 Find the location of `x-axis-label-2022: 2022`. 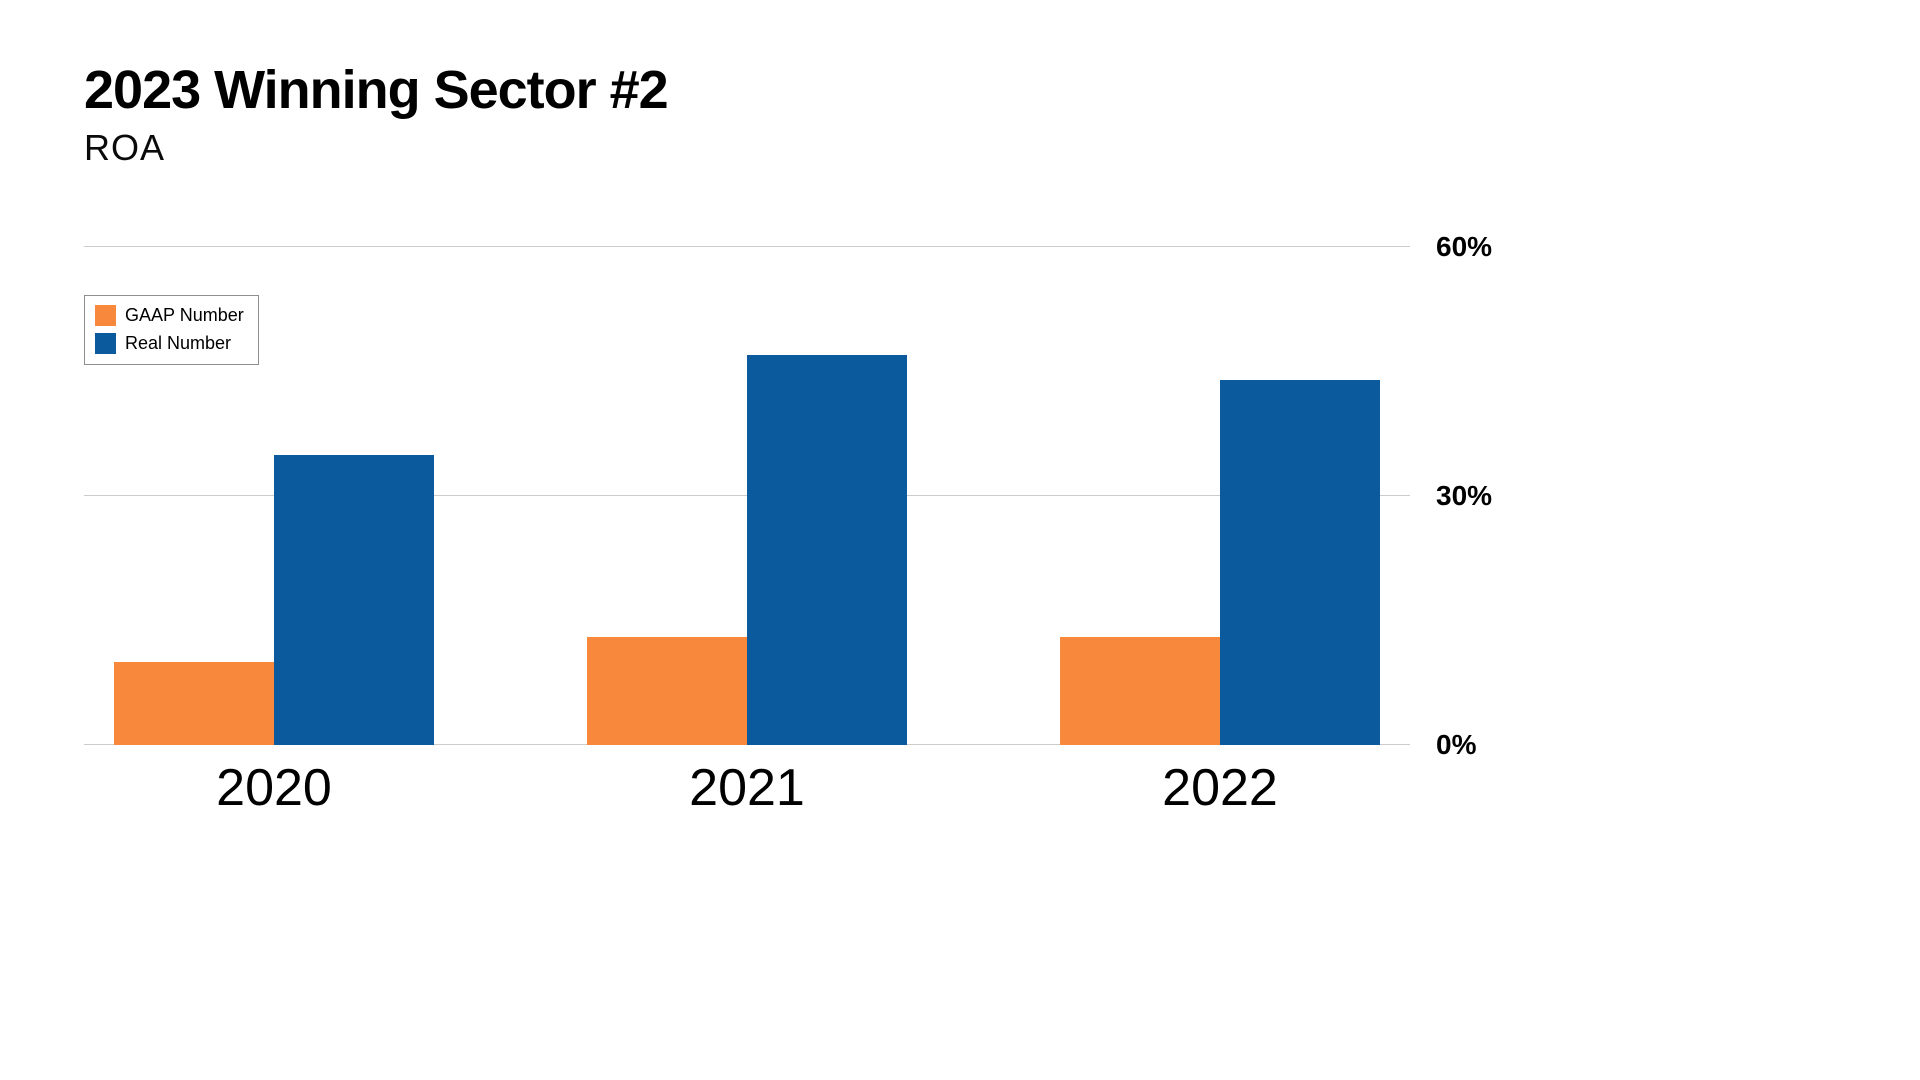

x-axis-label-2022: 2022 is located at coordinates (1220, 788).